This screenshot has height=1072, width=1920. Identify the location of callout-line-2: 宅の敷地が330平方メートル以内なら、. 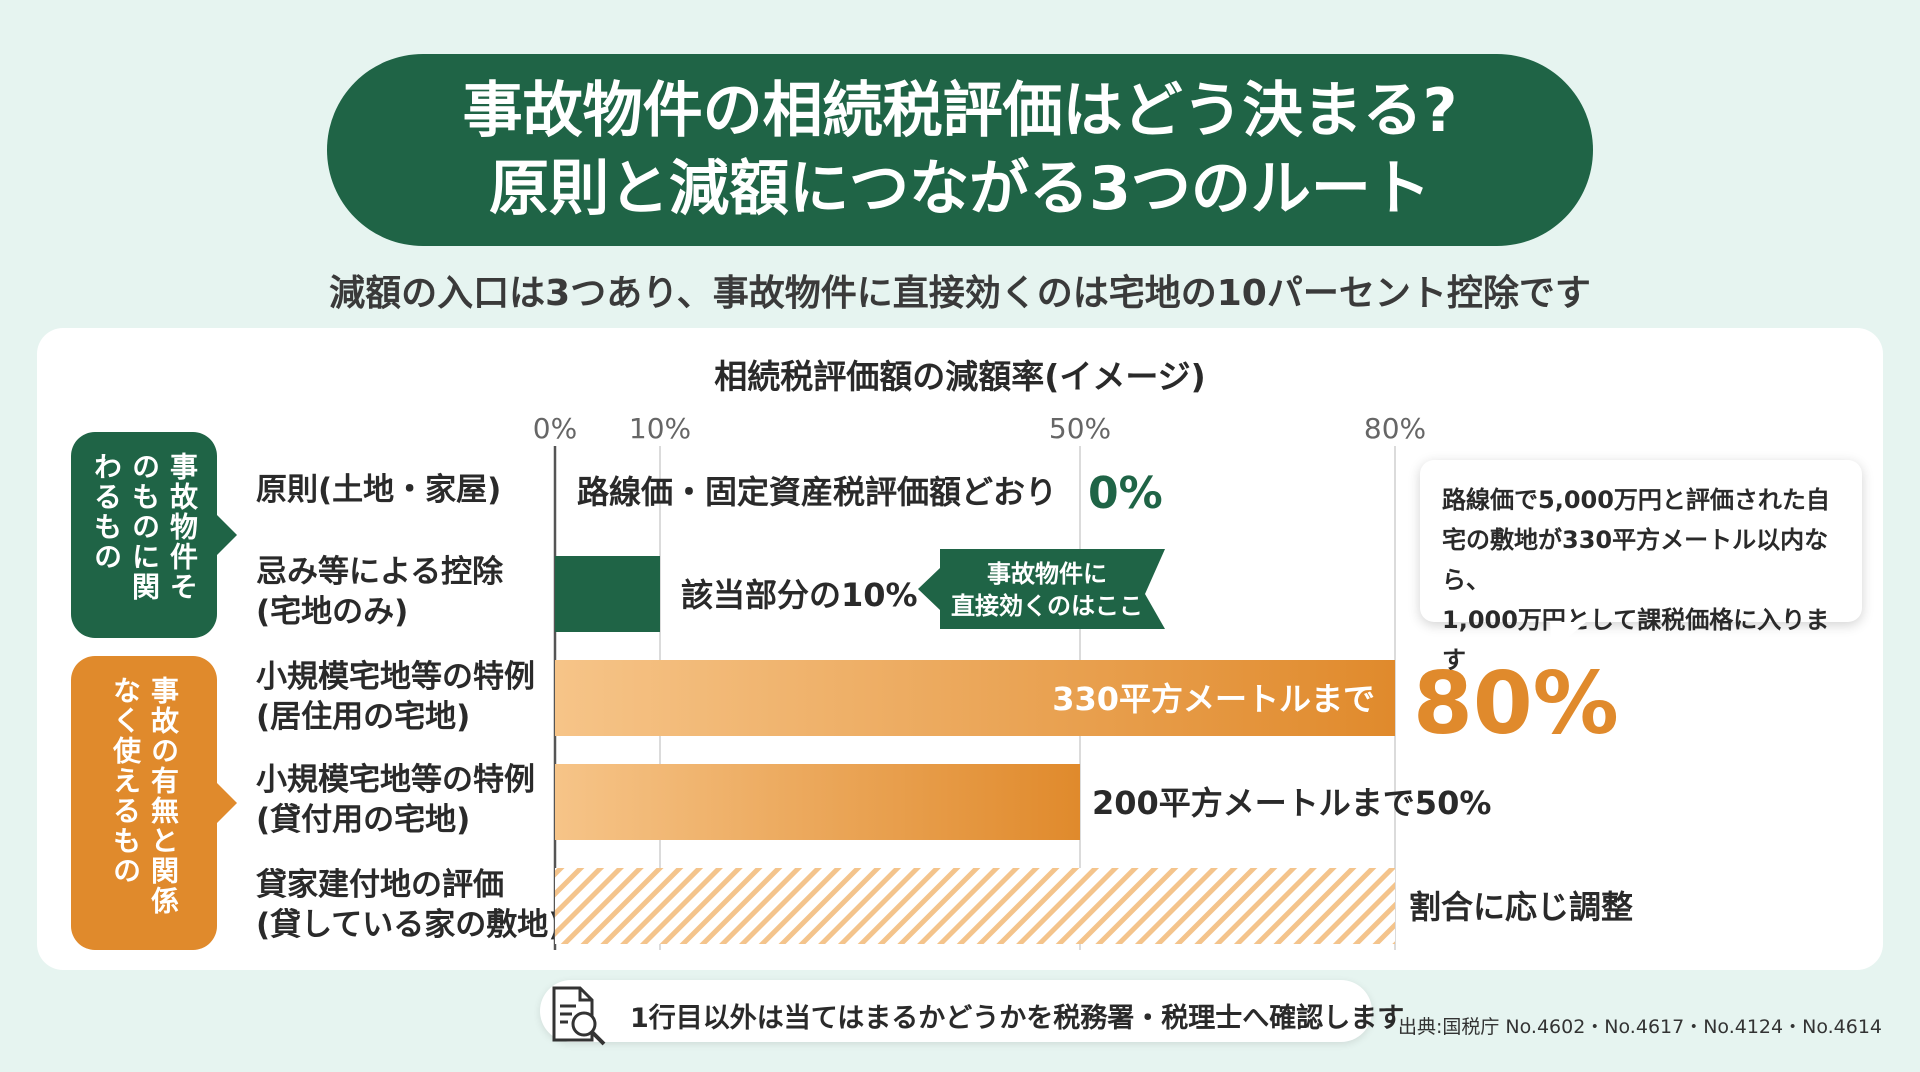
(1635, 560).